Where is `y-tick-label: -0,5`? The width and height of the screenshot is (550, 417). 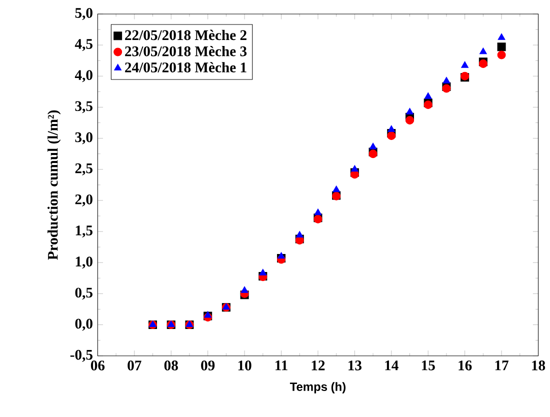
y-tick-label: -0,5 is located at coordinates (81, 356).